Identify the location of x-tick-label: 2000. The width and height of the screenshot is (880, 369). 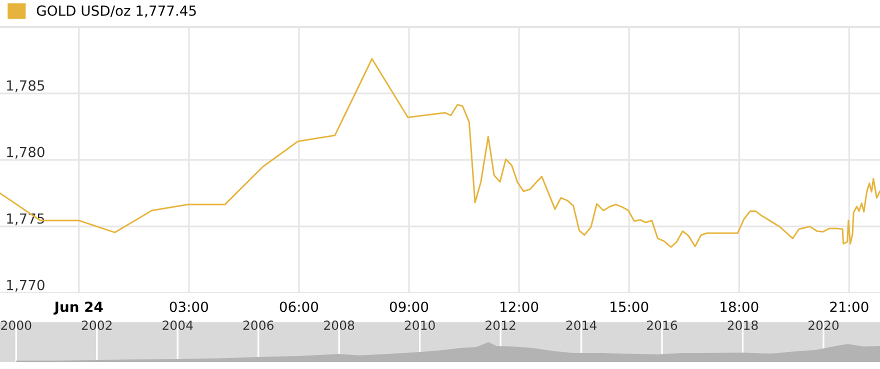
(16, 325).